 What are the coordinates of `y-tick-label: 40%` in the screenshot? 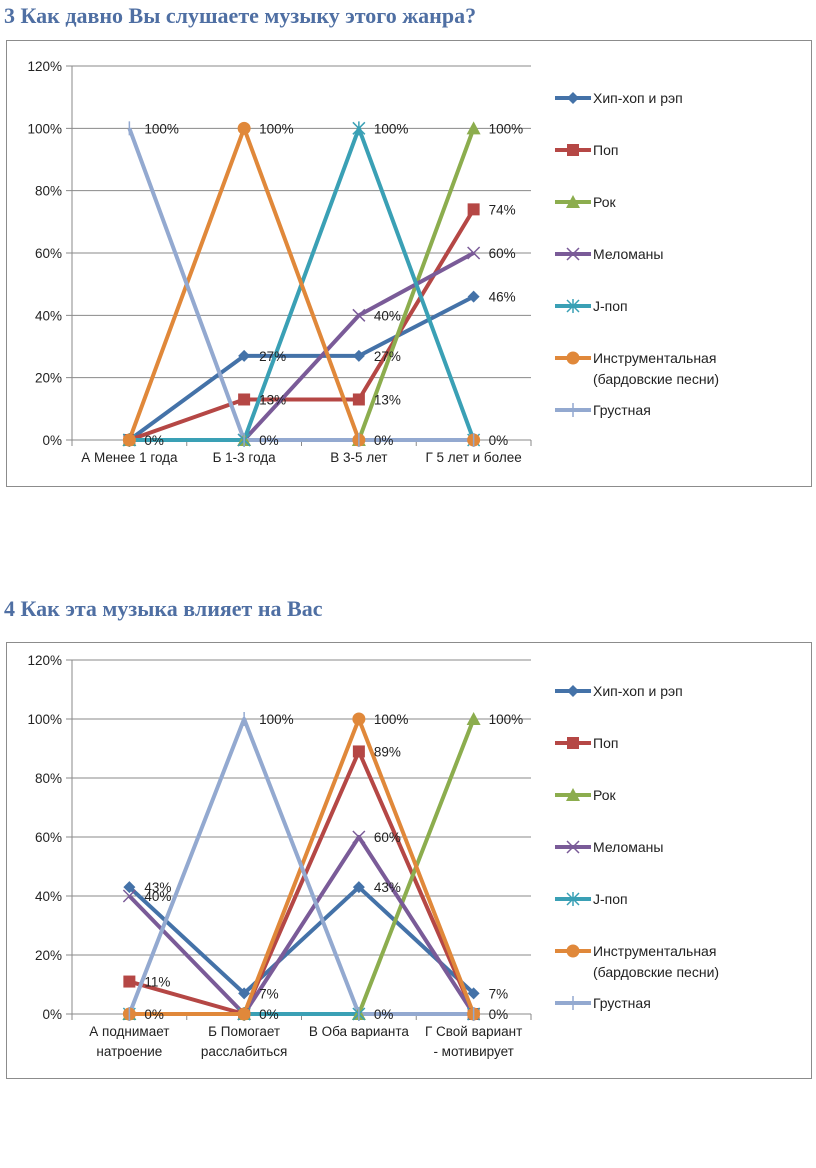 It's located at (48, 315).